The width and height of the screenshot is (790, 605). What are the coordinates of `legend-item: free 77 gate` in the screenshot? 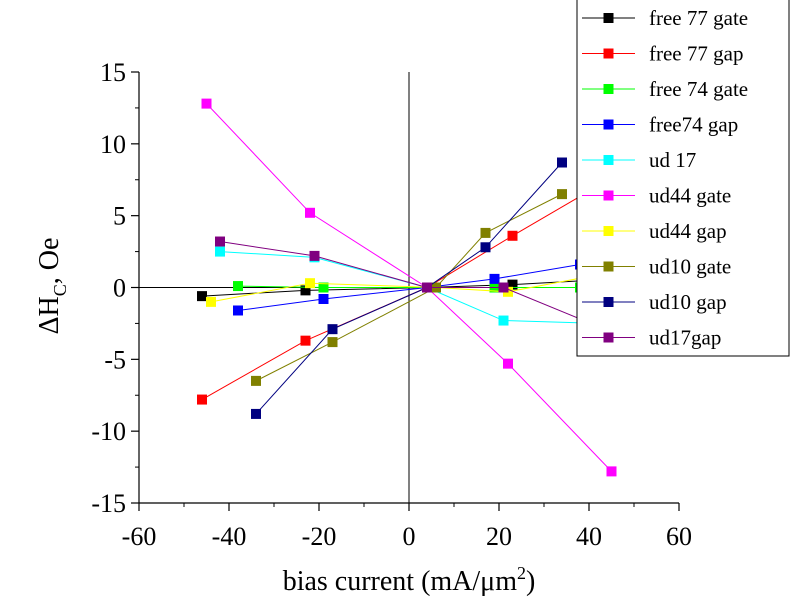 It's located at (665, 18).